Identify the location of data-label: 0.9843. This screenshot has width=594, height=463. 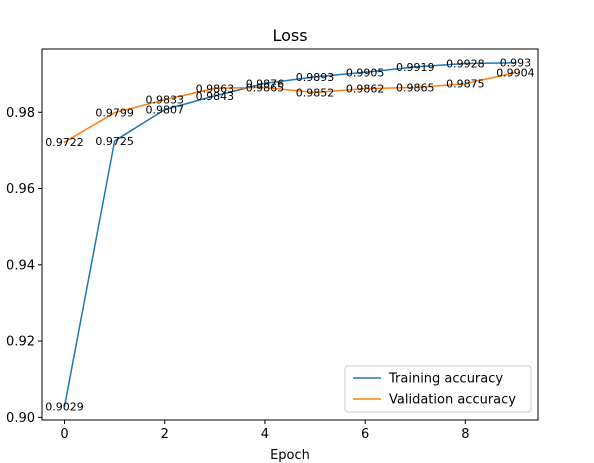
(215, 96).